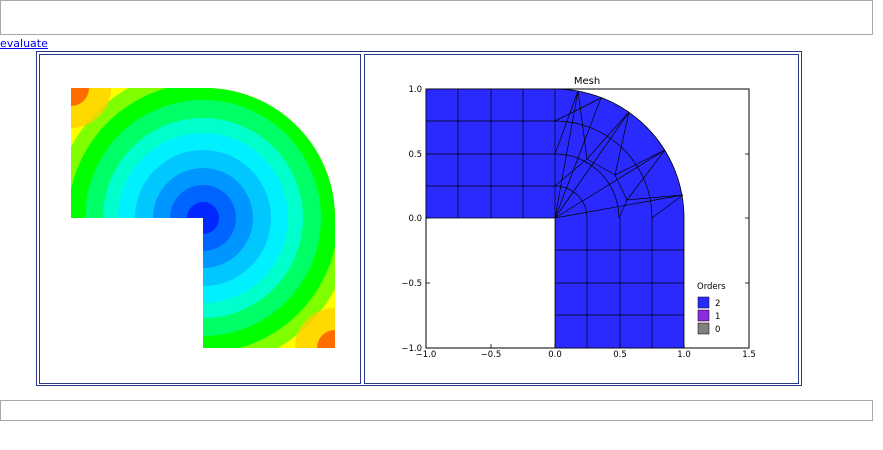 The image size is (883, 450). Describe the element at coordinates (717, 304) in the screenshot. I see `legend-label: 2` at that location.